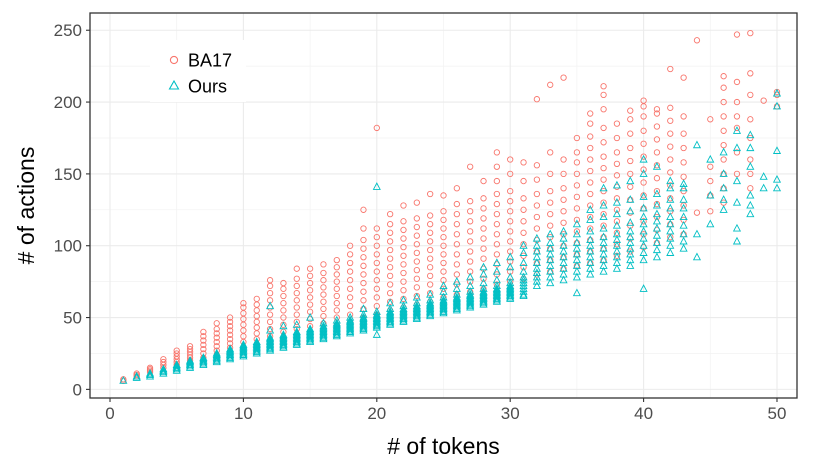 Image resolution: width=830 pixels, height=467 pixels. I want to click on y-tick-label: 50, so click(72, 318).